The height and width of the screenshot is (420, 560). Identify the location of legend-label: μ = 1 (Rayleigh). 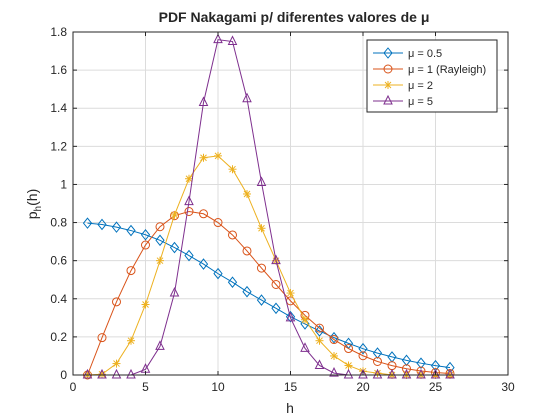
(447, 70).